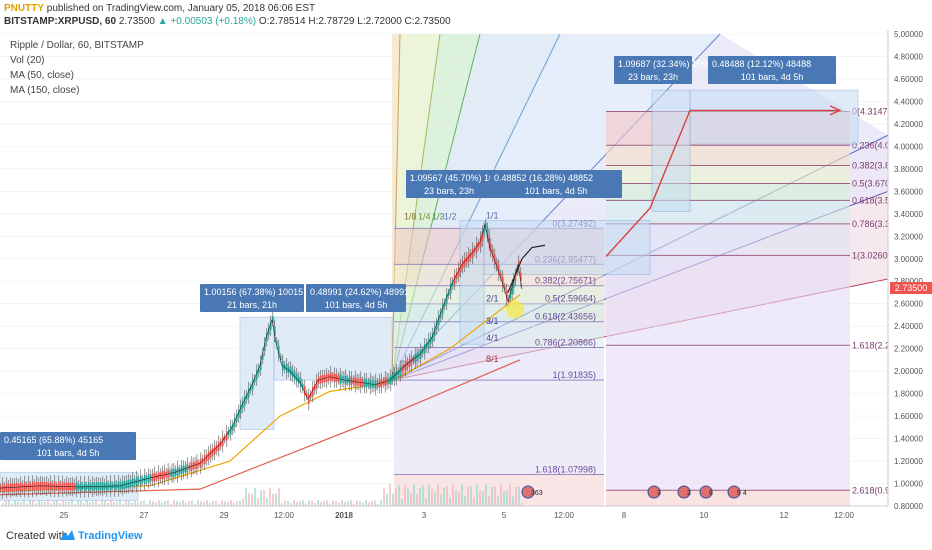 The height and width of the screenshot is (550, 932). I want to click on fib-level-label-right: 2.618(0.9), so click(872, 490).